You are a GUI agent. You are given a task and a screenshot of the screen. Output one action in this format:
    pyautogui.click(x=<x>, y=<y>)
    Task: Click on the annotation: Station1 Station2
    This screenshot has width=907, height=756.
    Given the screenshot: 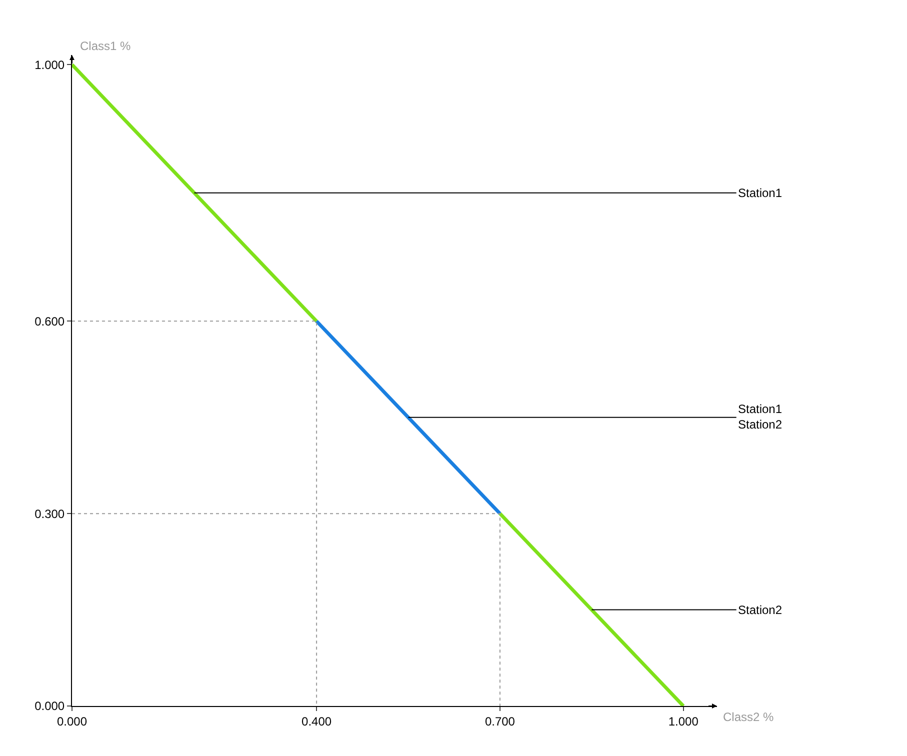 What is the action you would take?
    pyautogui.click(x=760, y=417)
    